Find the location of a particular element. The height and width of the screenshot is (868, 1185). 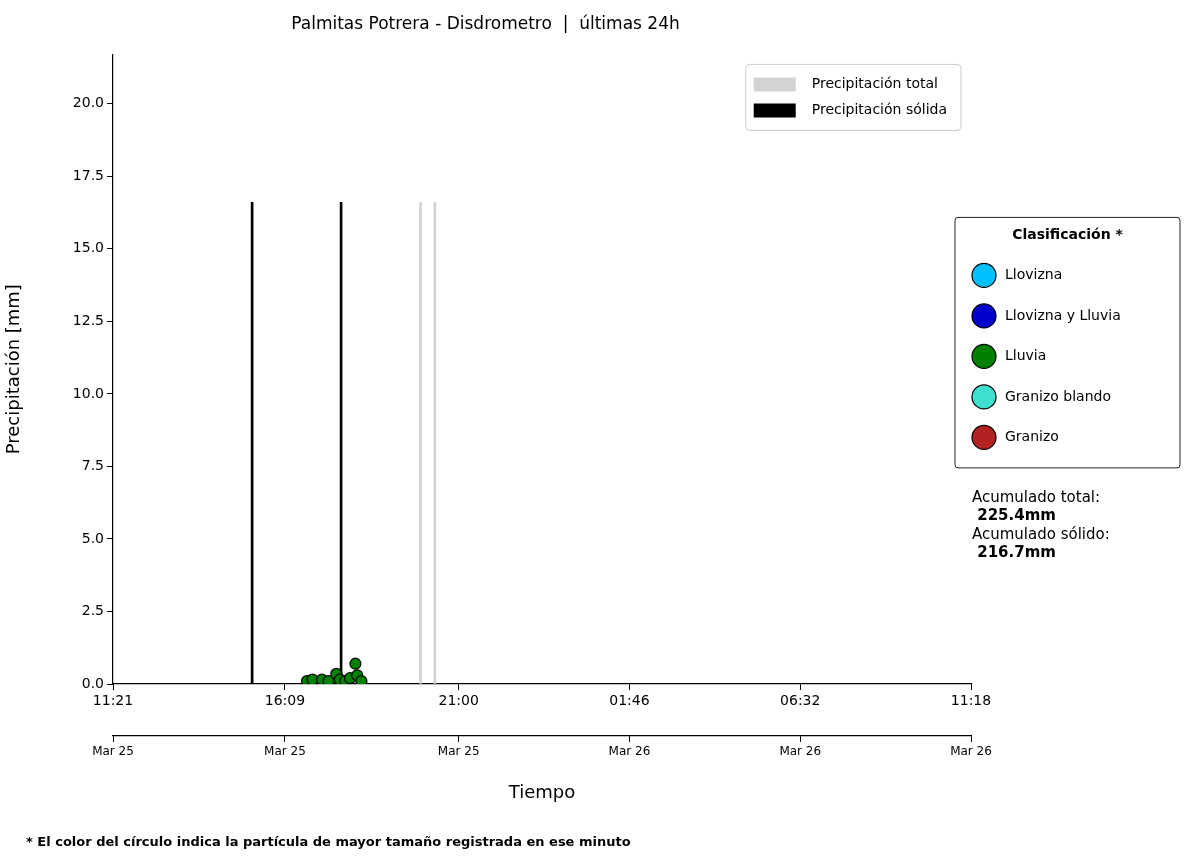

x-tick-label: 11:21 is located at coordinates (113, 700).